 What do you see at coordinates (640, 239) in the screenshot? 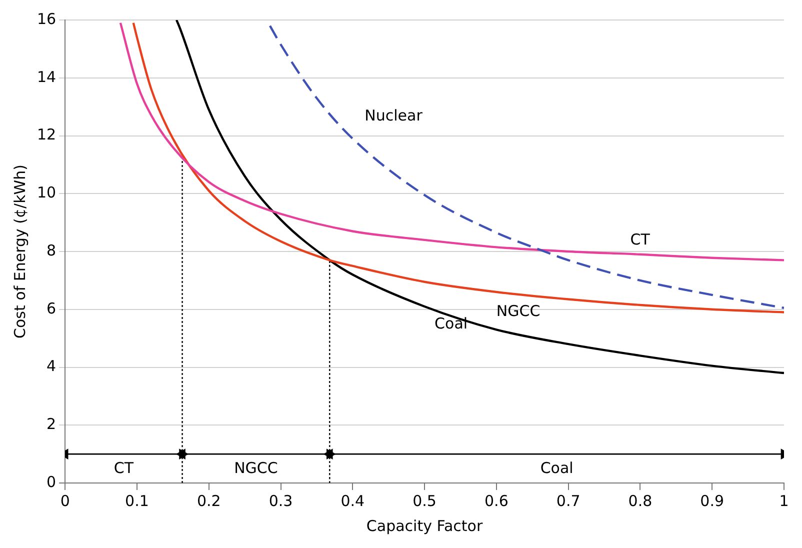
I see `series-label: CT` at bounding box center [640, 239].